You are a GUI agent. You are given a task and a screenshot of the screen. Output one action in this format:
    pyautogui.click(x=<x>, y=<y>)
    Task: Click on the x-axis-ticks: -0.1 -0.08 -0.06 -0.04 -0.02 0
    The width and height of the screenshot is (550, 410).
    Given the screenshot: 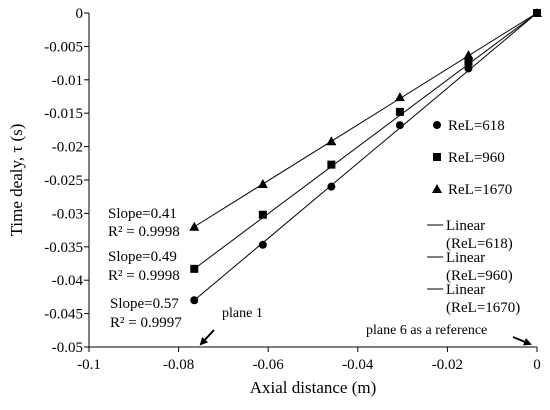 What is the action you would take?
    pyautogui.click(x=309, y=360)
    